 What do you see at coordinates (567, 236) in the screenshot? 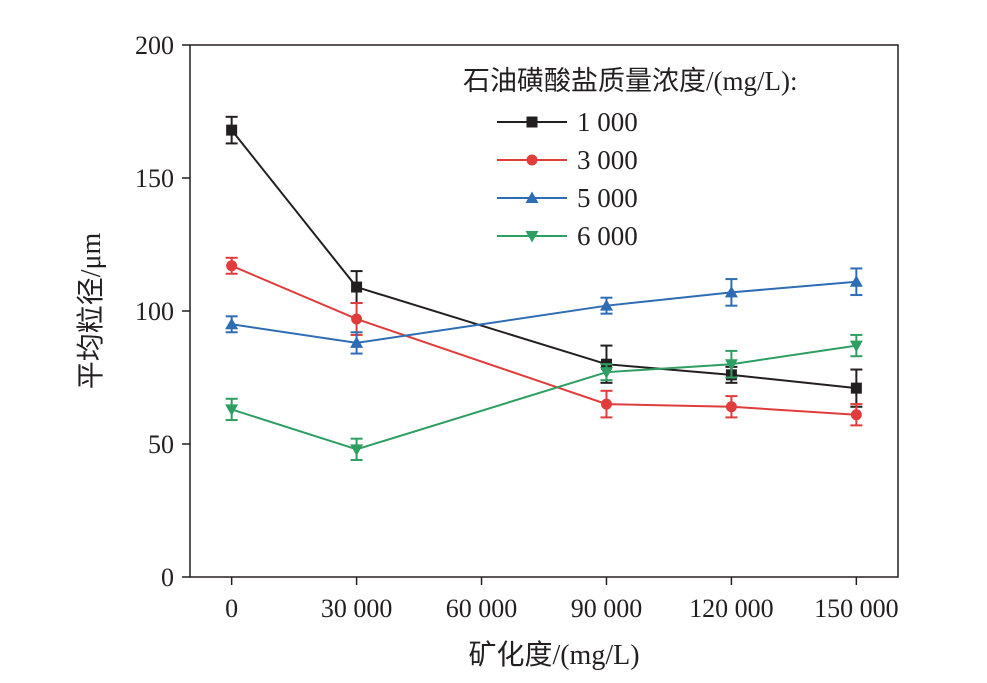
I see `legend-item: 6 000` at bounding box center [567, 236].